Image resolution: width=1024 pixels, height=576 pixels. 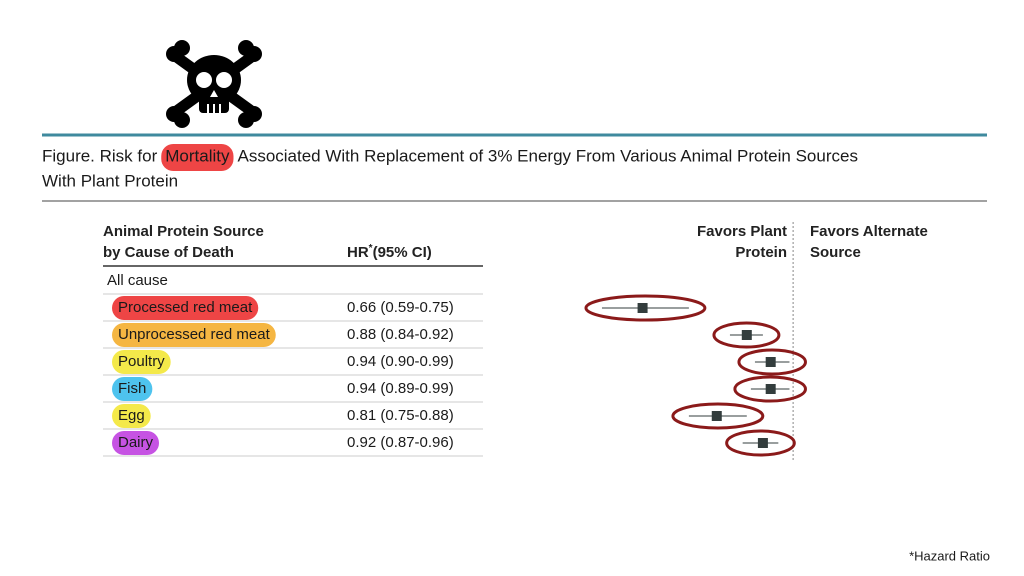 I want to click on hr-value: 0.94 (0.90-0.99), so click(x=400, y=361).